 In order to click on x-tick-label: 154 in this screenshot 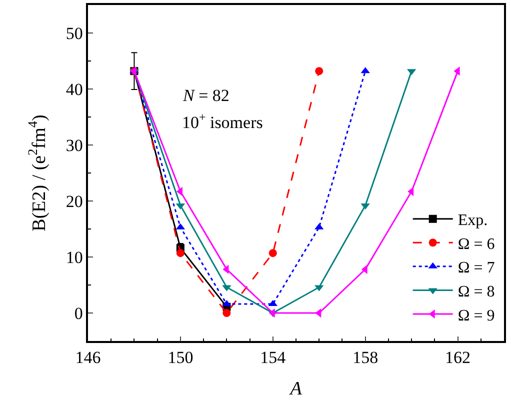, I will do `click(273, 358)`.